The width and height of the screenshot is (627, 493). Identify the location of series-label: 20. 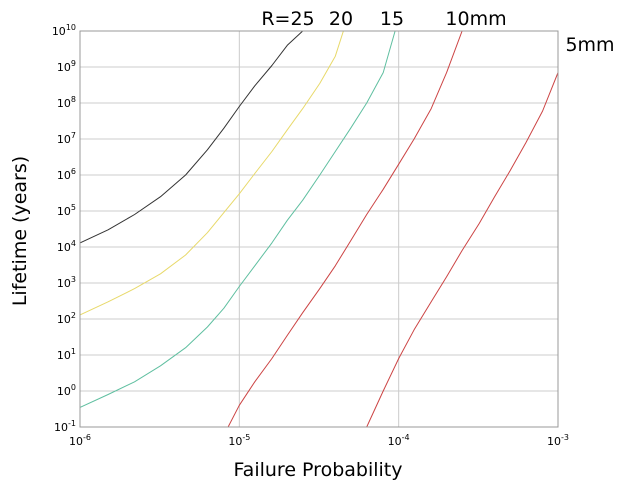
(341, 19).